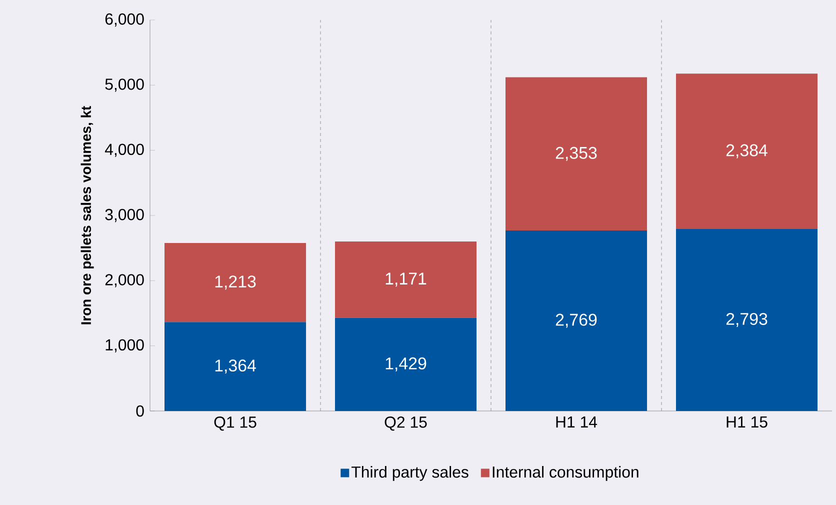  What do you see at coordinates (124, 85) in the screenshot?
I see `y-tick-label: 5,000` at bounding box center [124, 85].